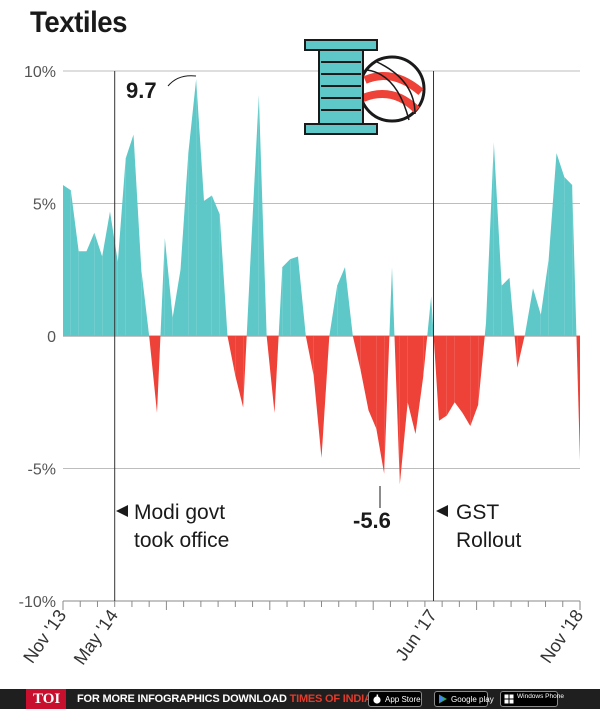  Describe the element at coordinates (372, 520) in the screenshot. I see `trough-label: -5.6` at that location.